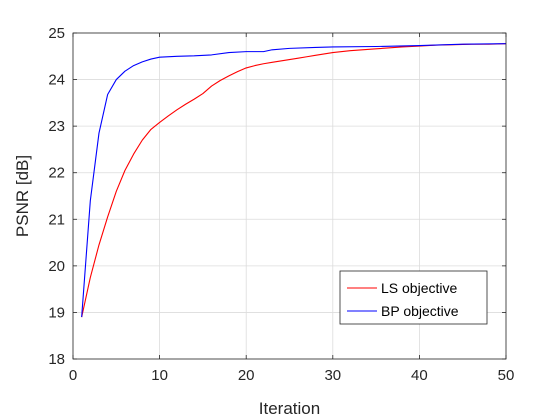 Image resolution: width=560 pixels, height=420 pixels. What do you see at coordinates (56, 173) in the screenshot?
I see `y-tick-label: 22` at bounding box center [56, 173].